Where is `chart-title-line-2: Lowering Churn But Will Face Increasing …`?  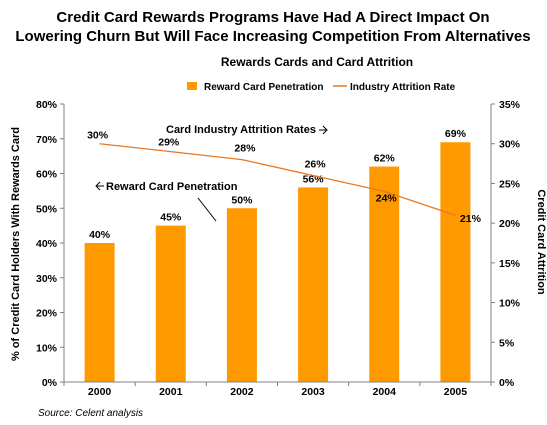 chart-title-line-2: Lowering Churn But Will Face Increasing … is located at coordinates (272, 36).